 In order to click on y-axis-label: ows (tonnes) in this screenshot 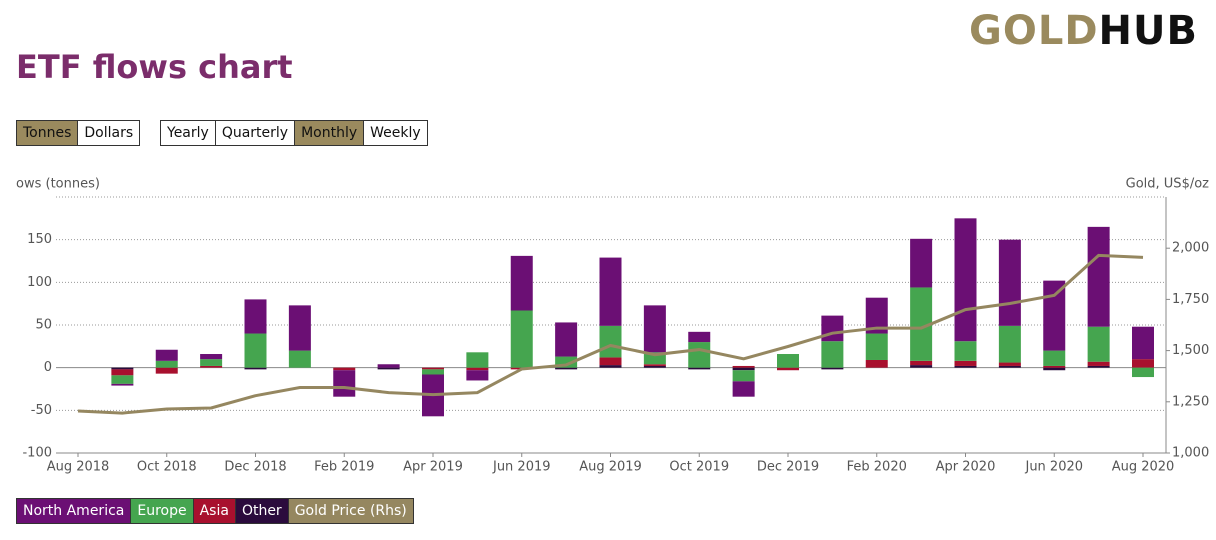, I will do `click(58, 184)`.